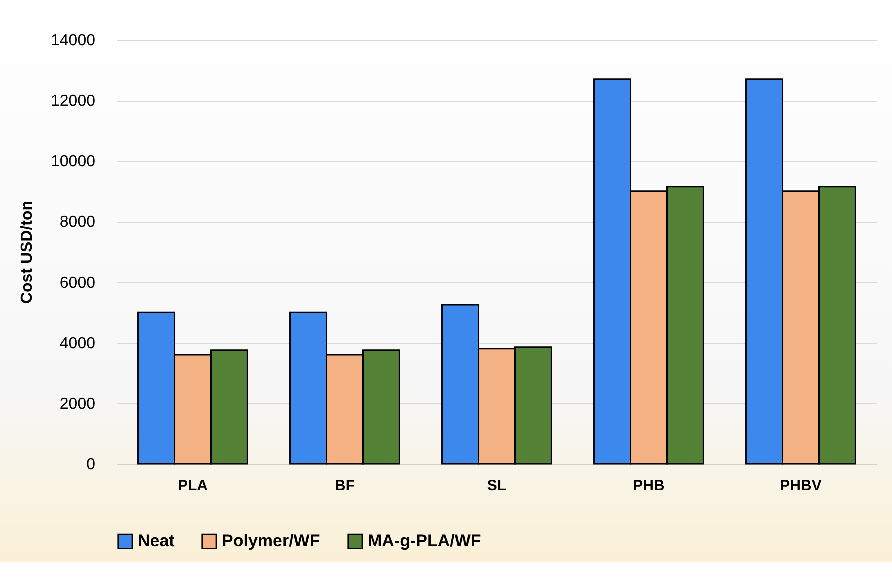 This screenshot has width=892, height=581. Describe the element at coordinates (271, 541) in the screenshot. I see `legend-label: Polymer/WF` at that location.